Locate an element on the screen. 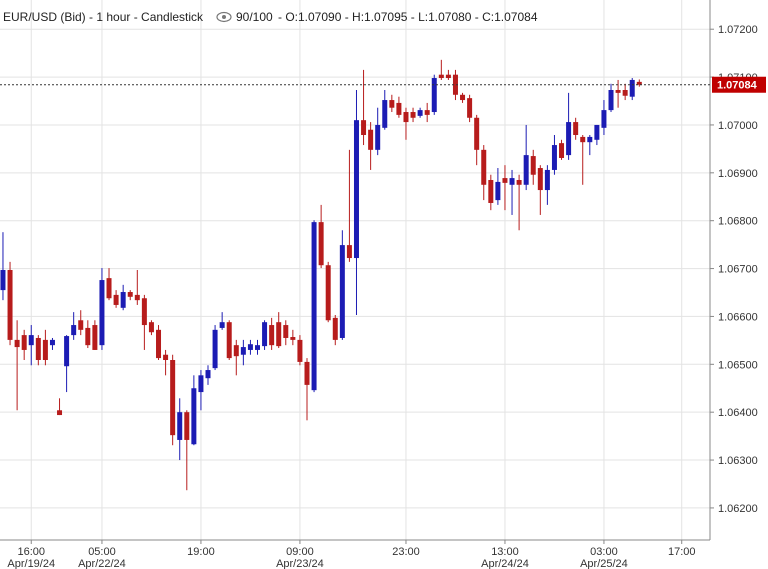  header-count: 90/100 is located at coordinates (254, 17).